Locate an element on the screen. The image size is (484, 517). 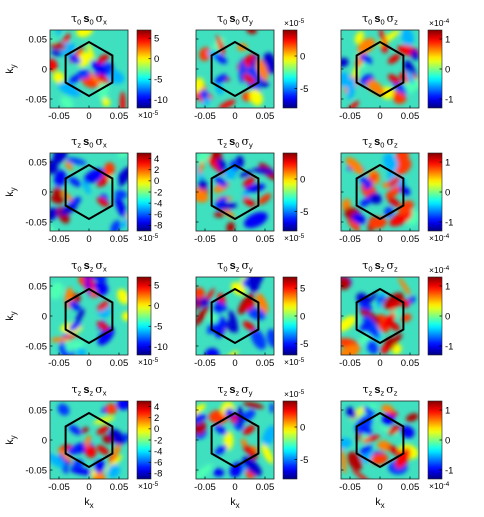
panel-title: τz sz σz is located at coordinates (380, 390).